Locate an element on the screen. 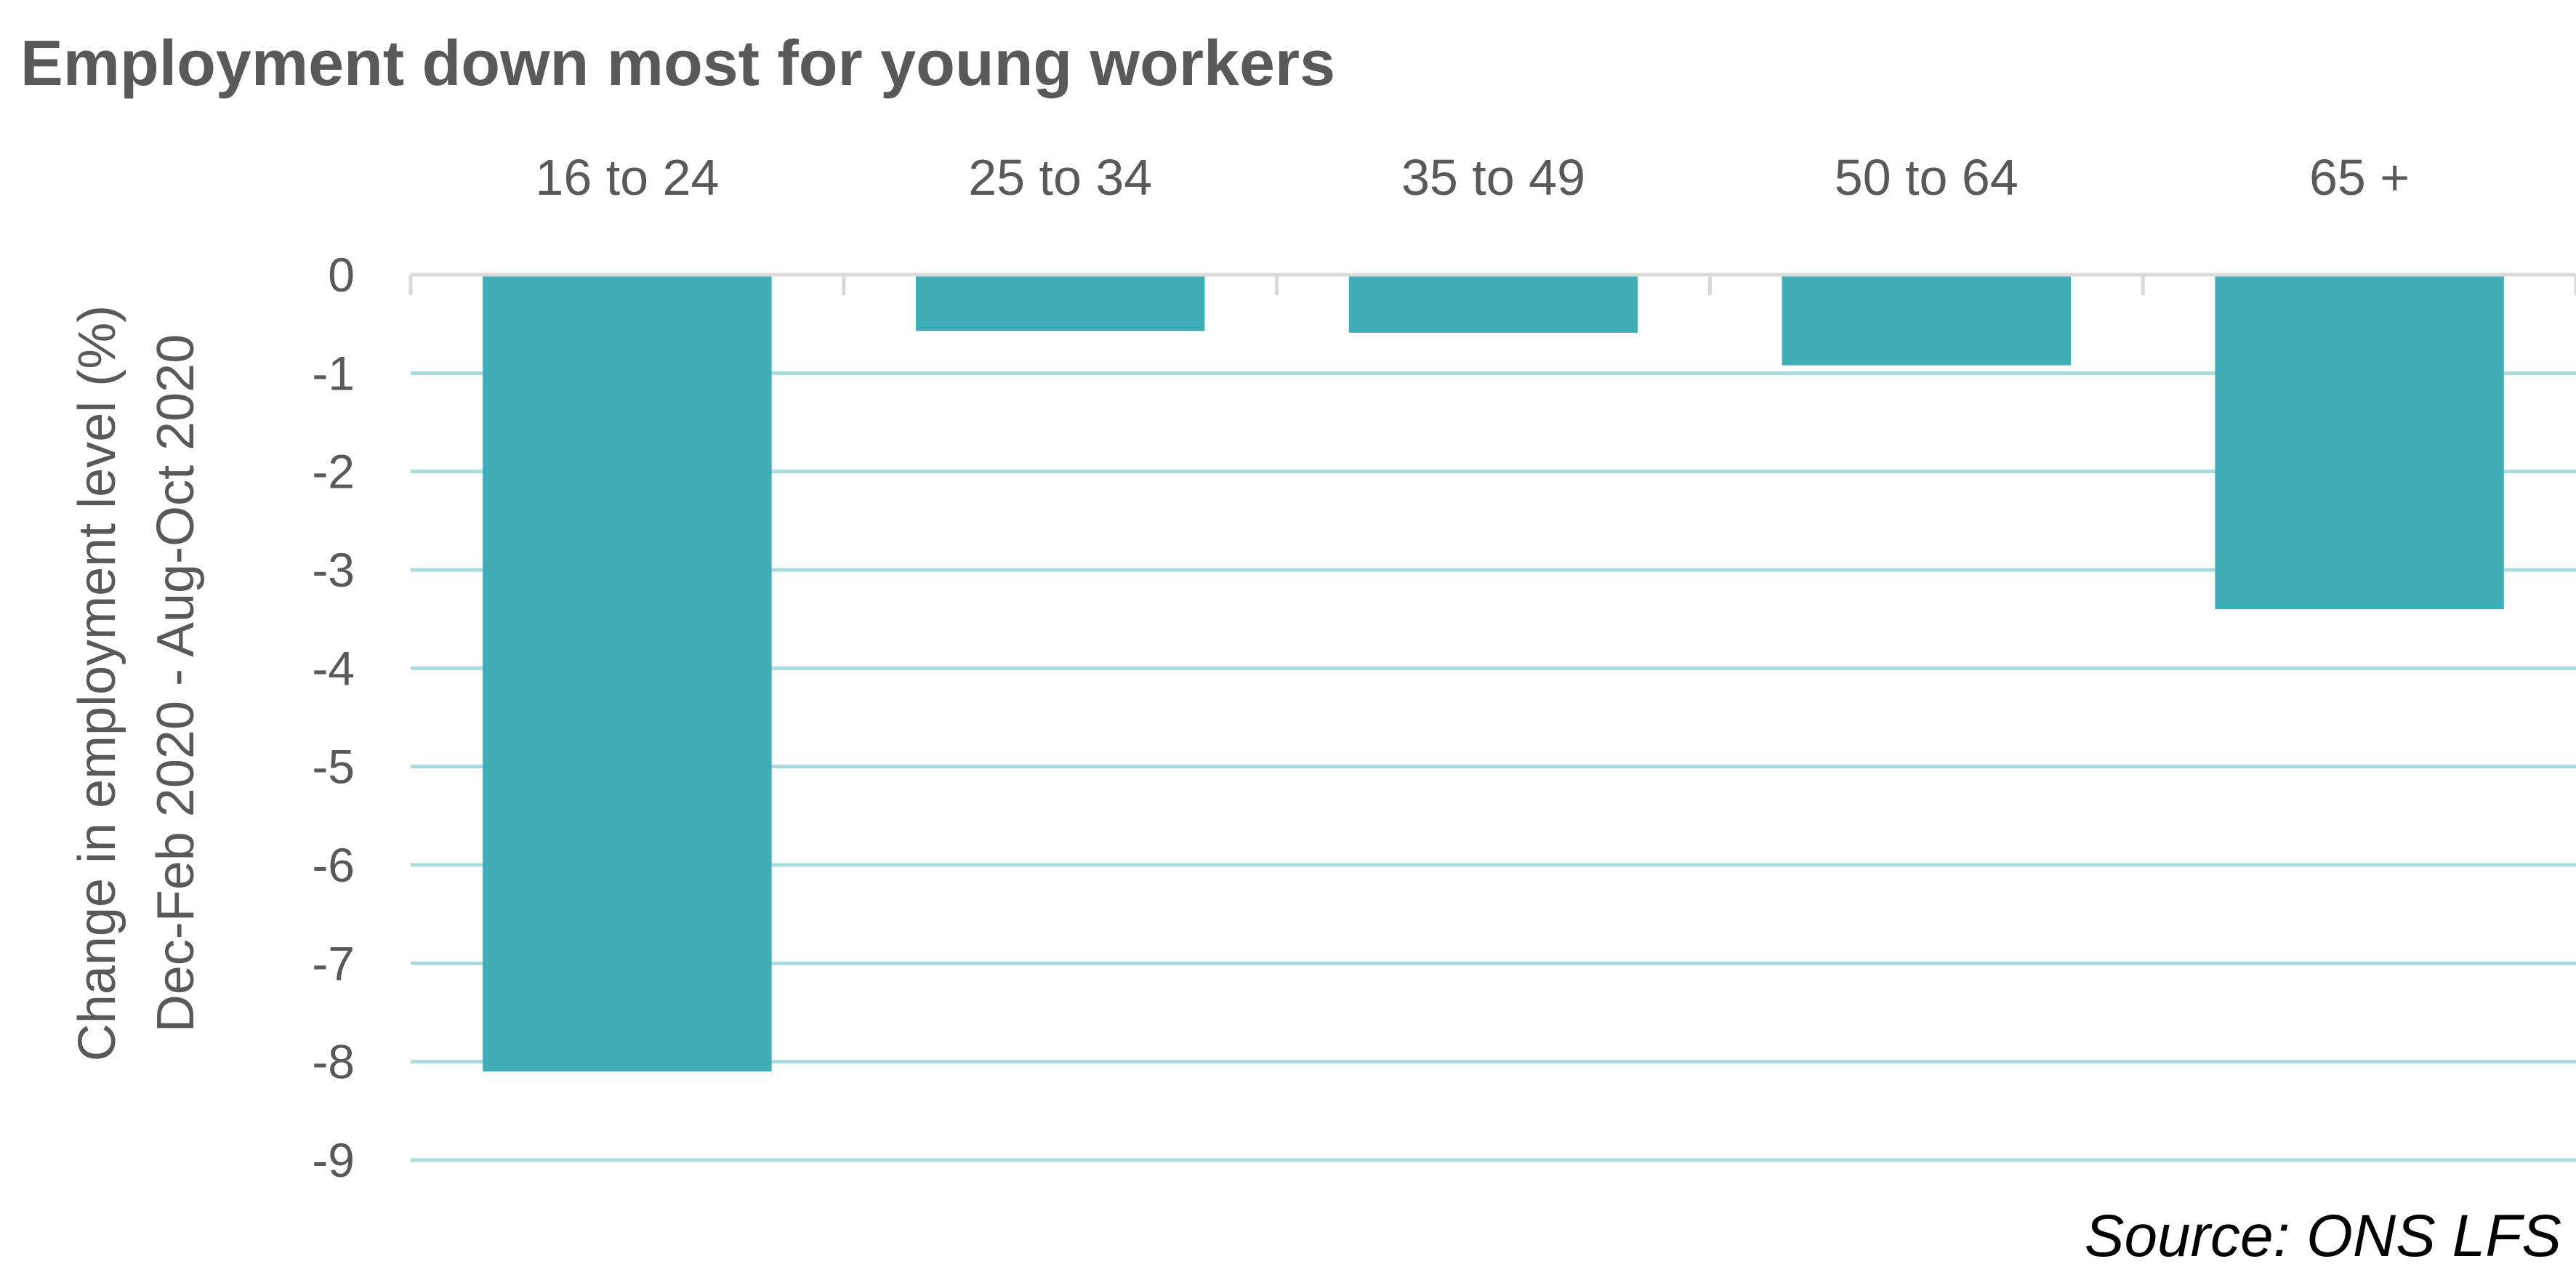  source-note: Source: ONS LFS is located at coordinates (2322, 1236).